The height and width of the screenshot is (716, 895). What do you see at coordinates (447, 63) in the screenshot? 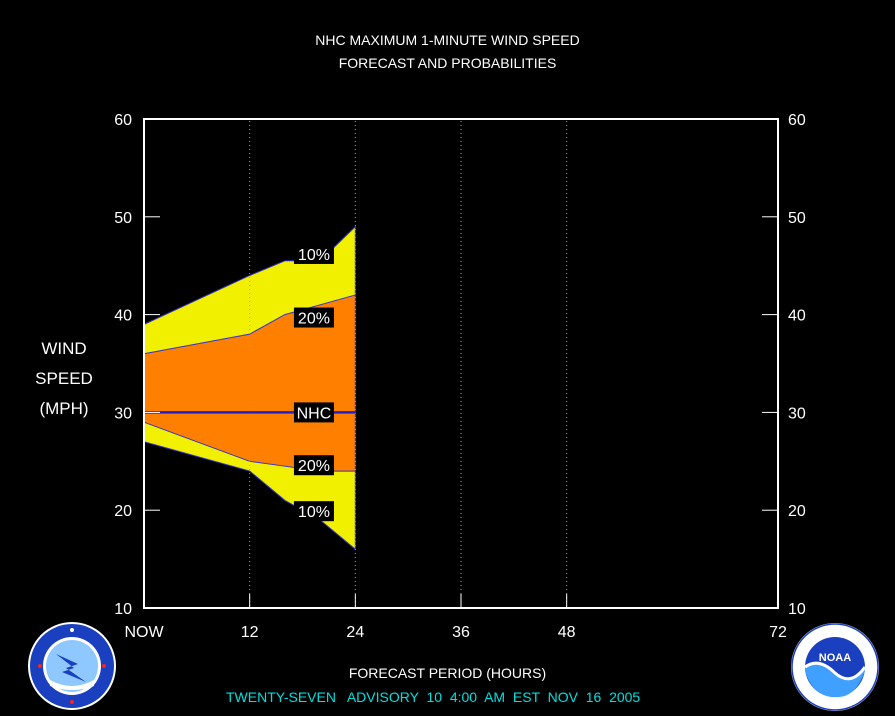
I see `chart-subtitle: FORECAST AND PROBABILITIES` at bounding box center [447, 63].